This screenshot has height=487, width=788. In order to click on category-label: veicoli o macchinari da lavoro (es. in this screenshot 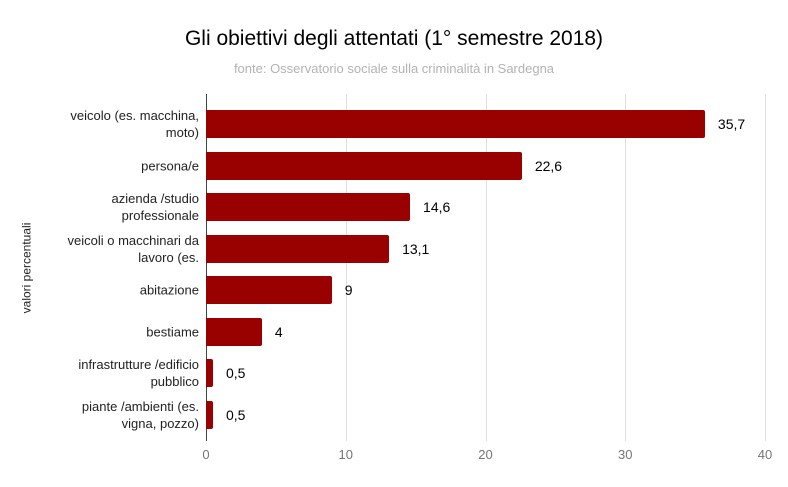, I will do `click(133, 248)`.